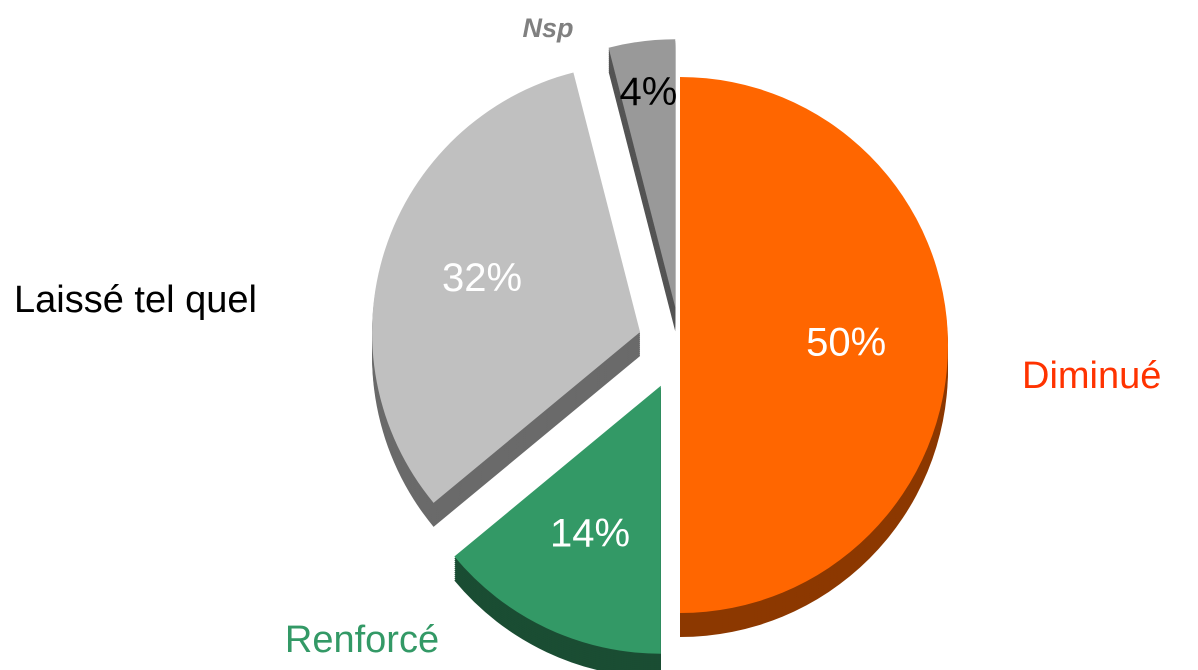  What do you see at coordinates (846, 343) in the screenshot?
I see `value-label: 50%` at bounding box center [846, 343].